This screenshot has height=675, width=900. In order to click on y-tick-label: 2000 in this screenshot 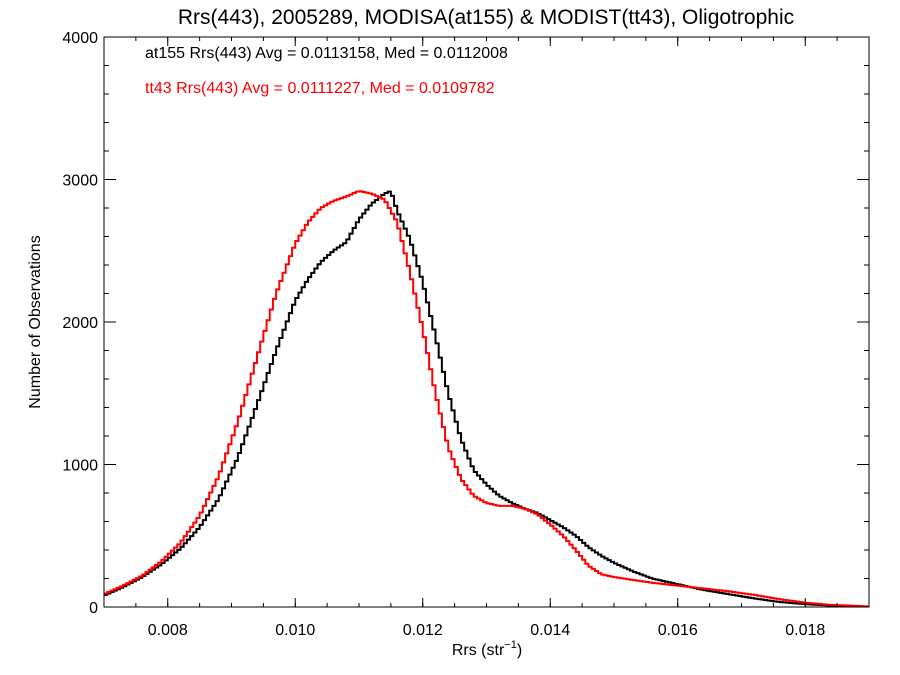, I will do `click(80, 323)`.